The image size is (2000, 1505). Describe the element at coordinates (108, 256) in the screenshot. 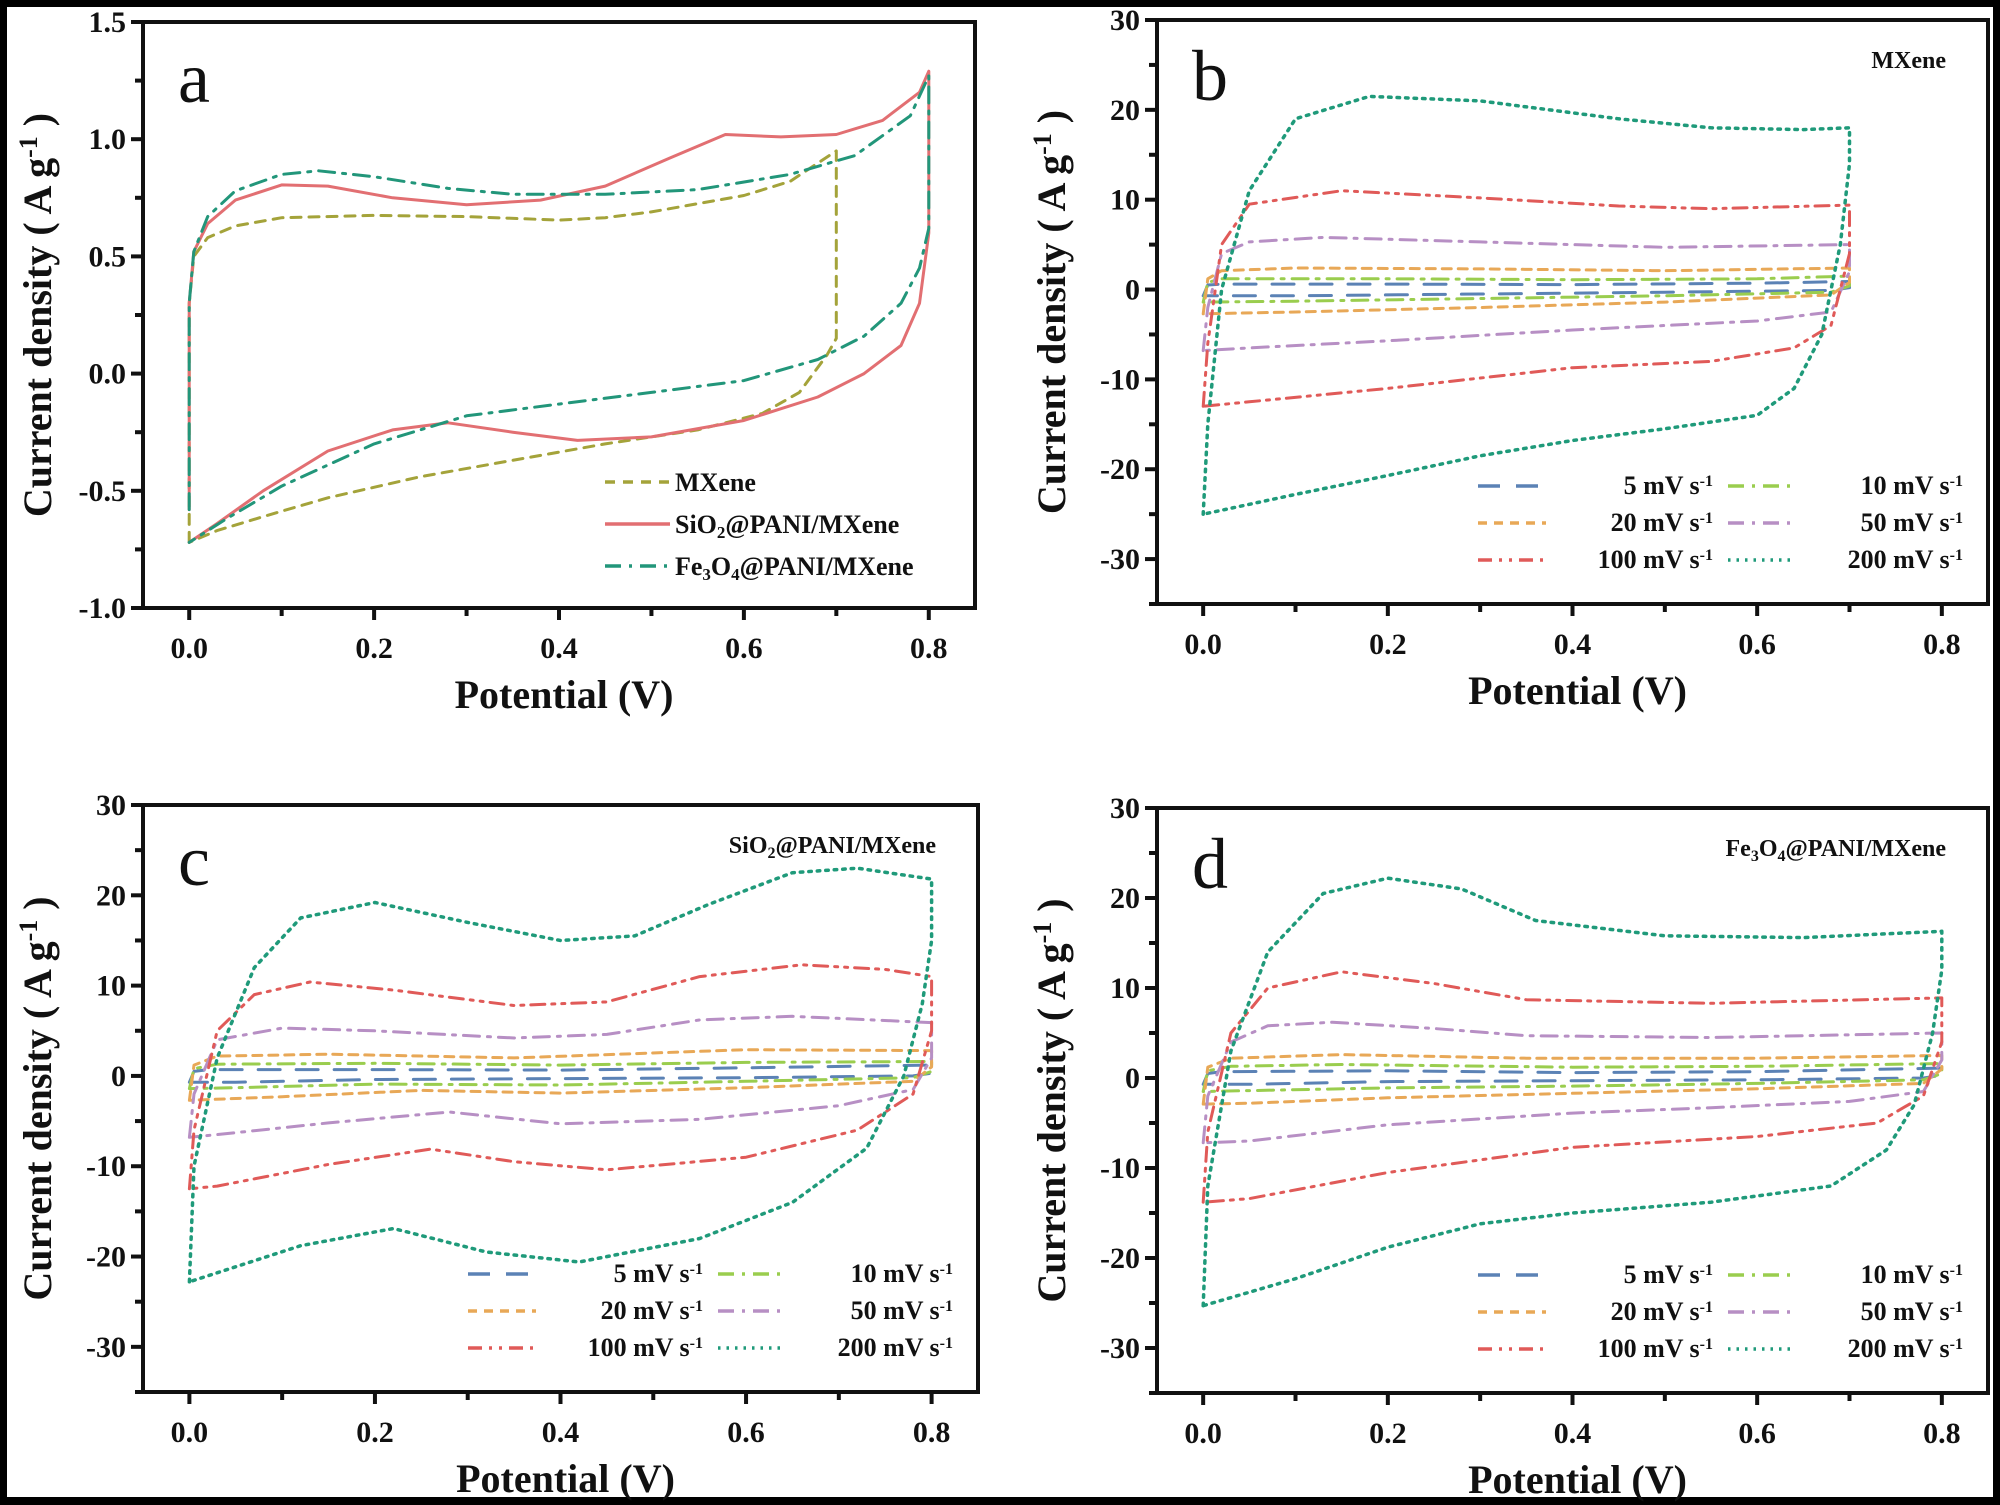

I see `y-tick-label: 0.5` at that location.